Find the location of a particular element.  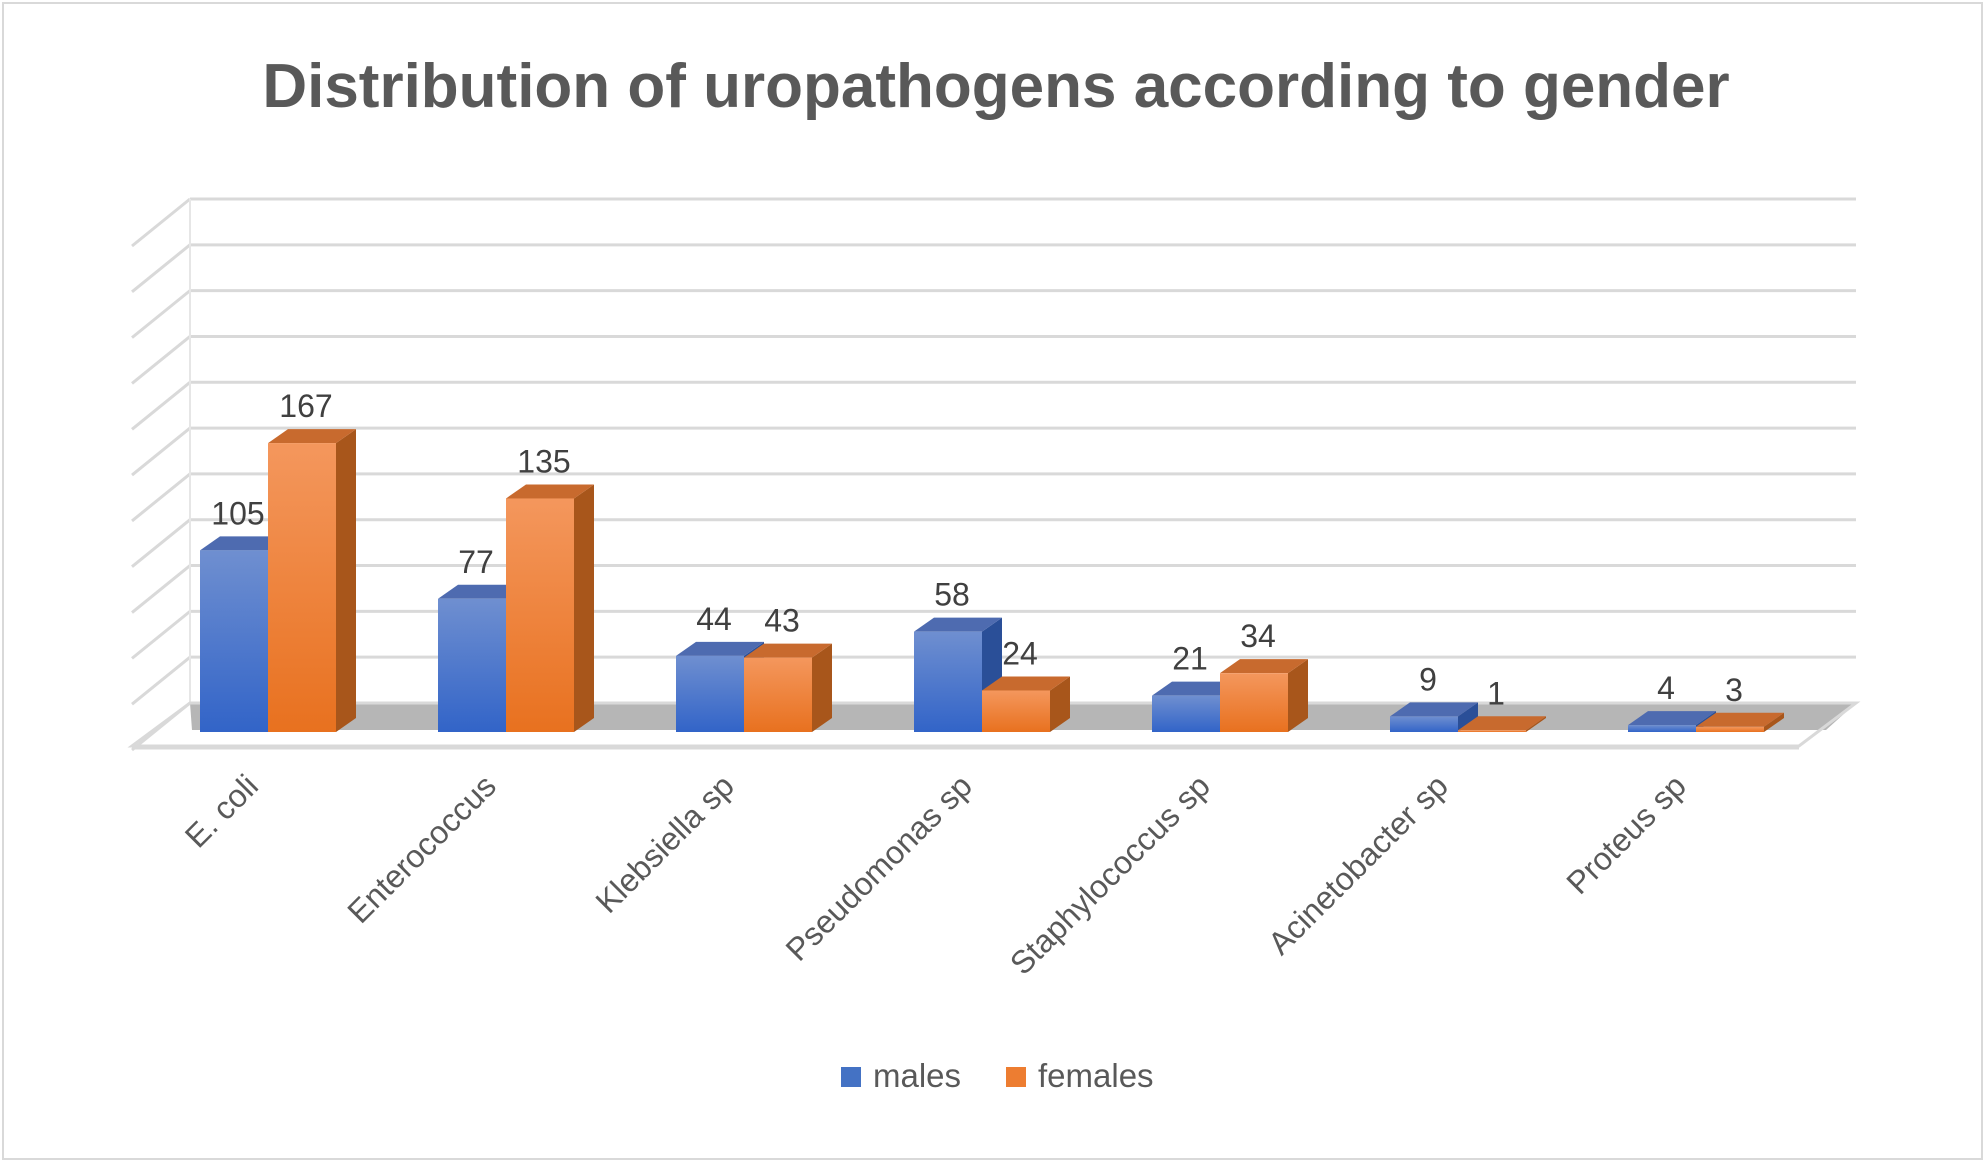

legend: males females is located at coordinates (997, 1075).